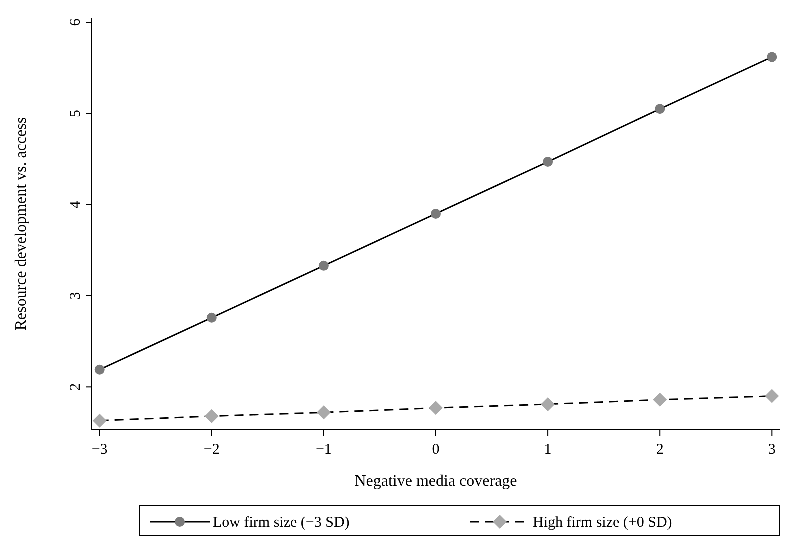  Describe the element at coordinates (100, 450) in the screenshot. I see `x-tick-label: −3` at that location.